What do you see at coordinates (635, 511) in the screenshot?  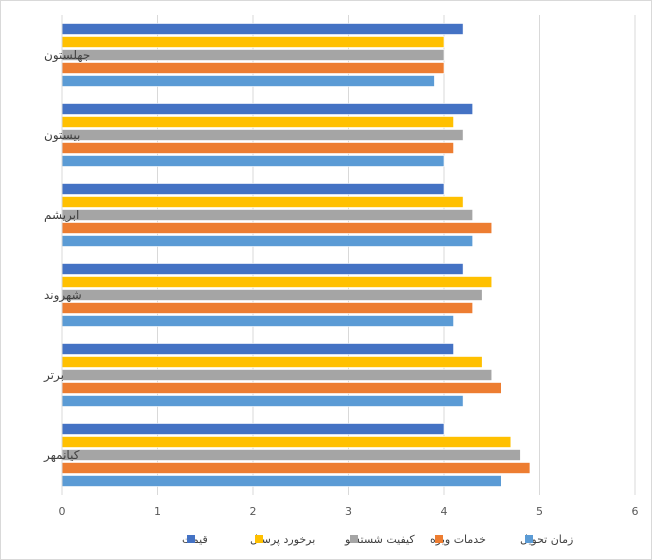 I see `x-tick-label: 6` at bounding box center [635, 511].